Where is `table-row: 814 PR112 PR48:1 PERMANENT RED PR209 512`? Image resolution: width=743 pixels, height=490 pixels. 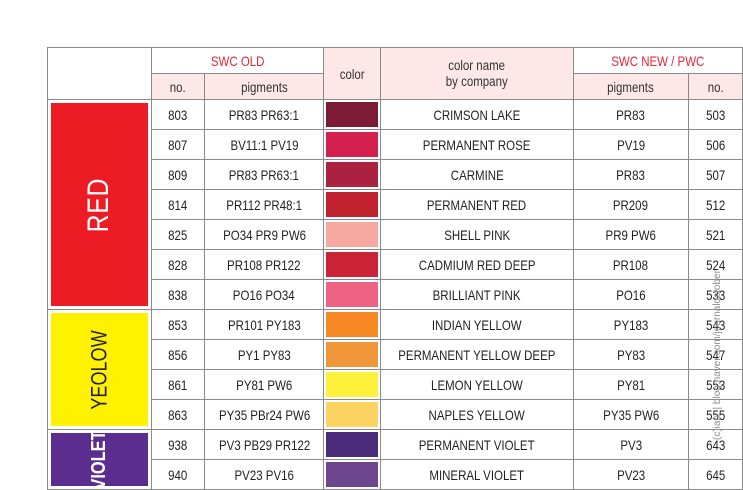
table-row: 814 PR112 PR48:1 PERMANENT RED PR209 512 is located at coordinates (395, 204).